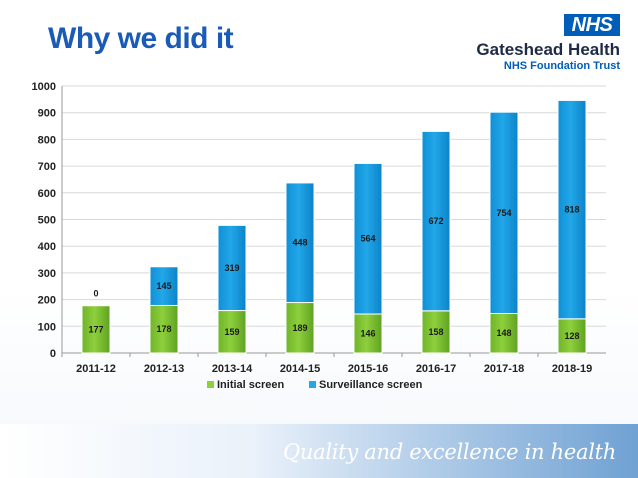 The height and width of the screenshot is (478, 638). I want to click on data-label-initial: 128, so click(571, 336).